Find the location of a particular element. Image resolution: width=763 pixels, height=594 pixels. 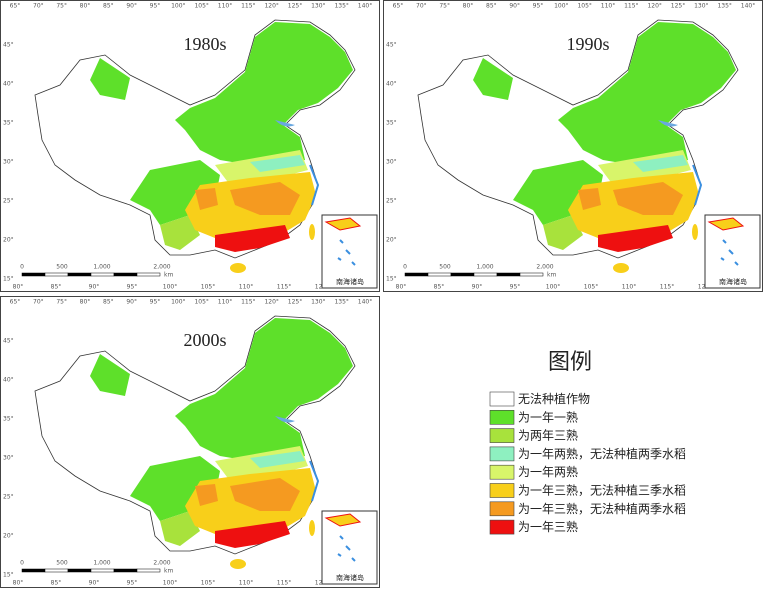

legend-label: 为一年两熟 is located at coordinates (548, 471).